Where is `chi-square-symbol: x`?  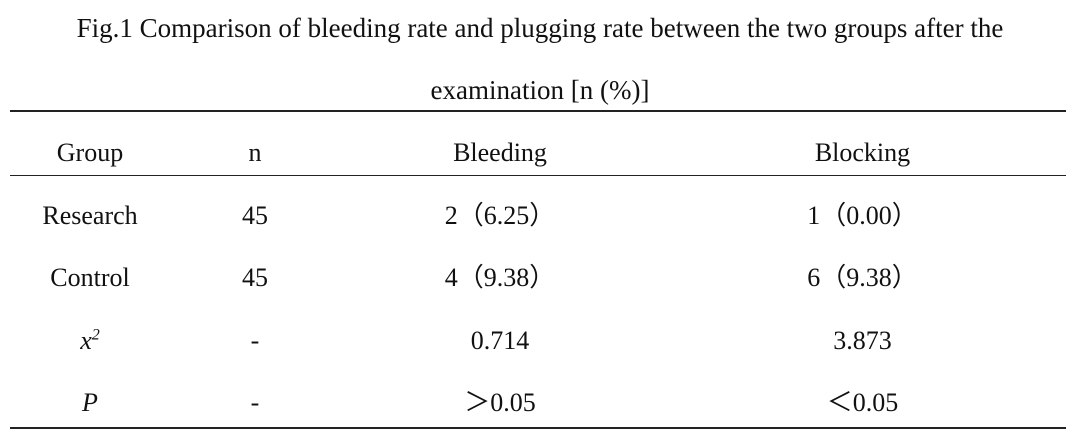 chi-square-symbol: x is located at coordinates (86, 340).